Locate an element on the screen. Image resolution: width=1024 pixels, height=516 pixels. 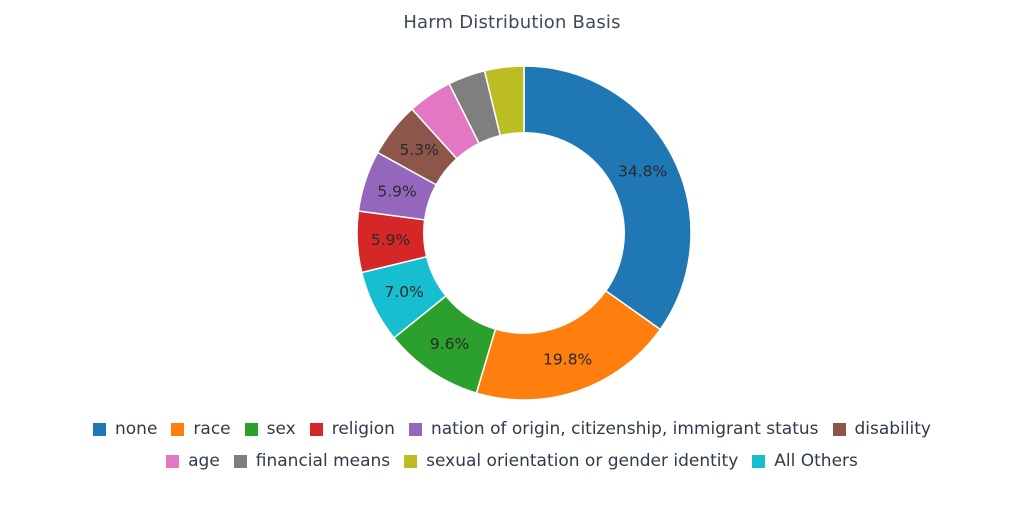
legend-item: race is located at coordinates (201, 429).